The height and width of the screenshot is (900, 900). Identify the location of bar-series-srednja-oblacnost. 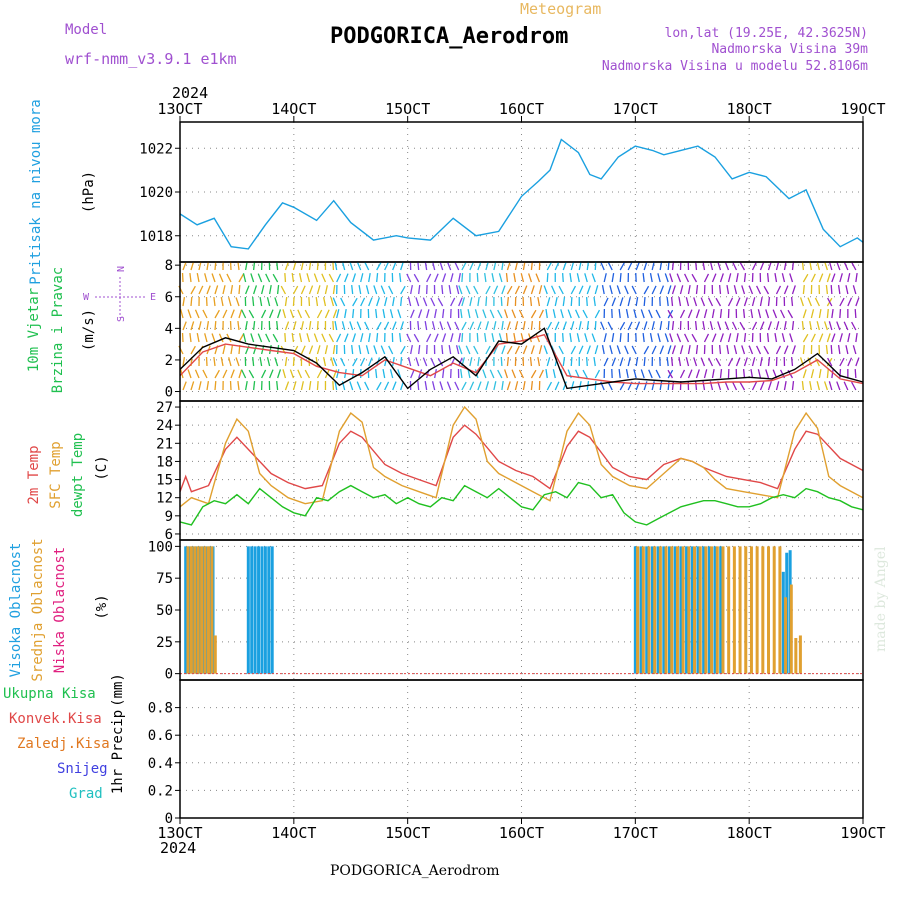
(494, 610).